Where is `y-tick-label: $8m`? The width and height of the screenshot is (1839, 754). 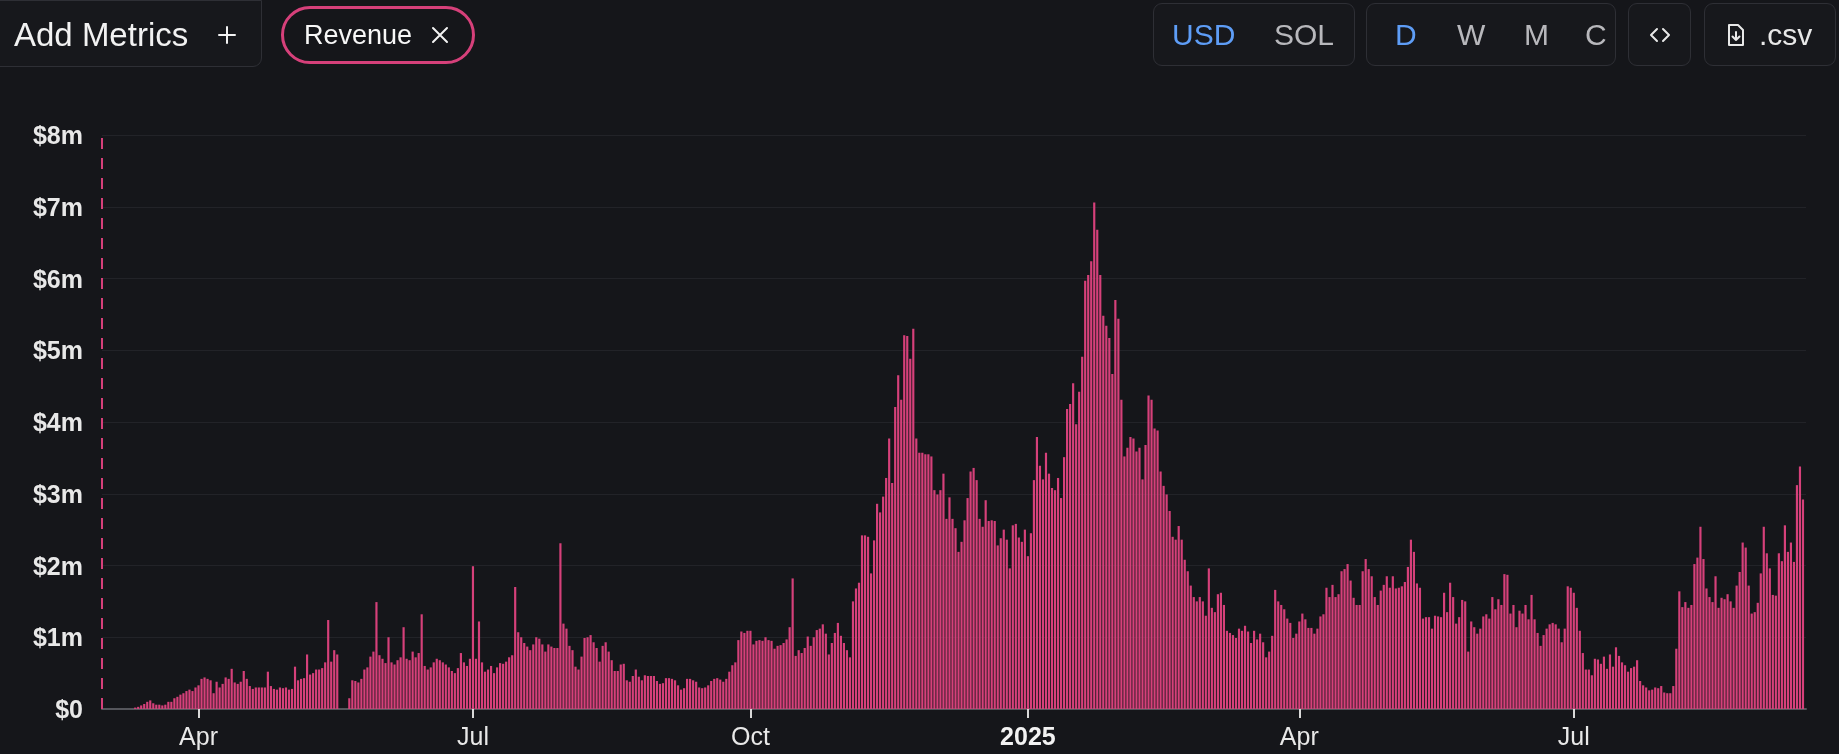
y-tick-label: $8m is located at coordinates (57, 135).